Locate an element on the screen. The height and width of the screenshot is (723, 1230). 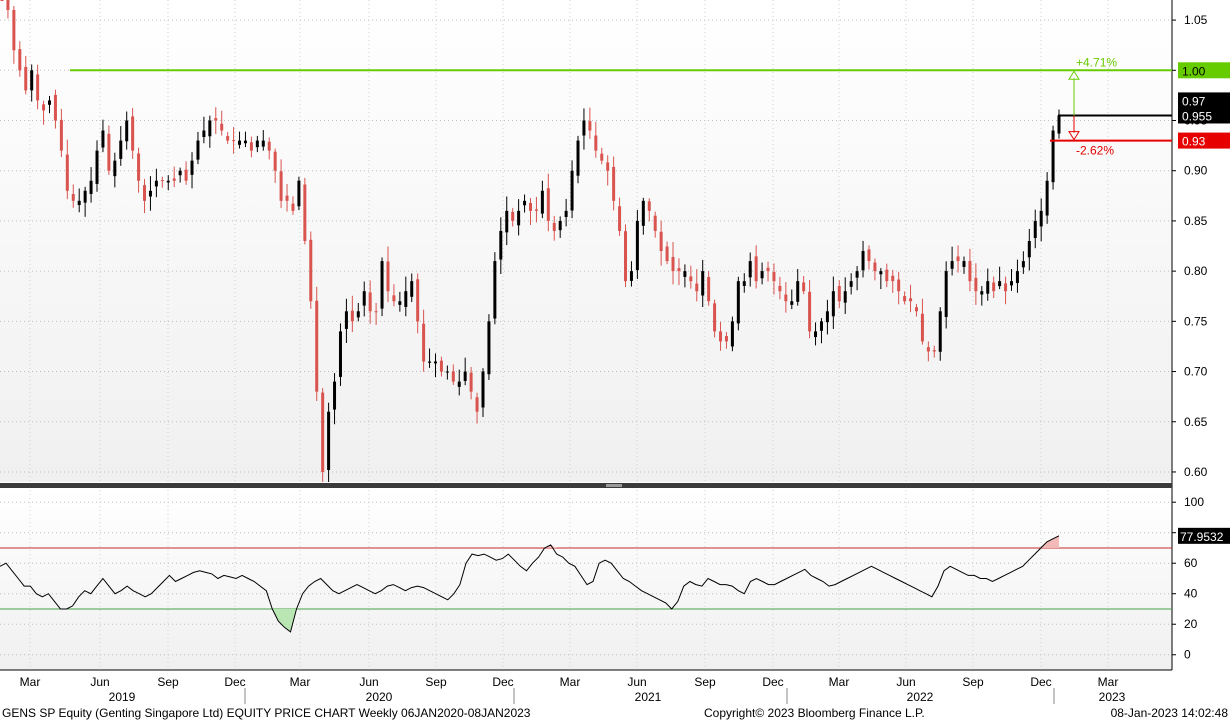
price-tick-label: 0.75 is located at coordinates (1196, 321).